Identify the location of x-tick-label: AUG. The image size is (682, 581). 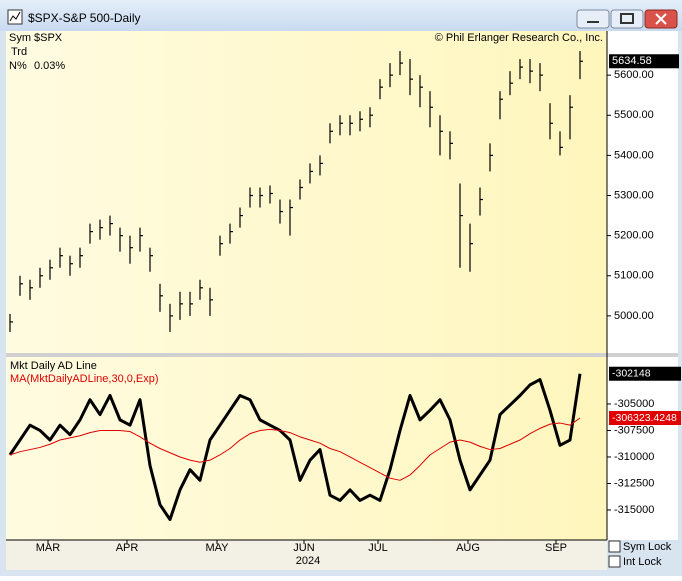
(468, 548).